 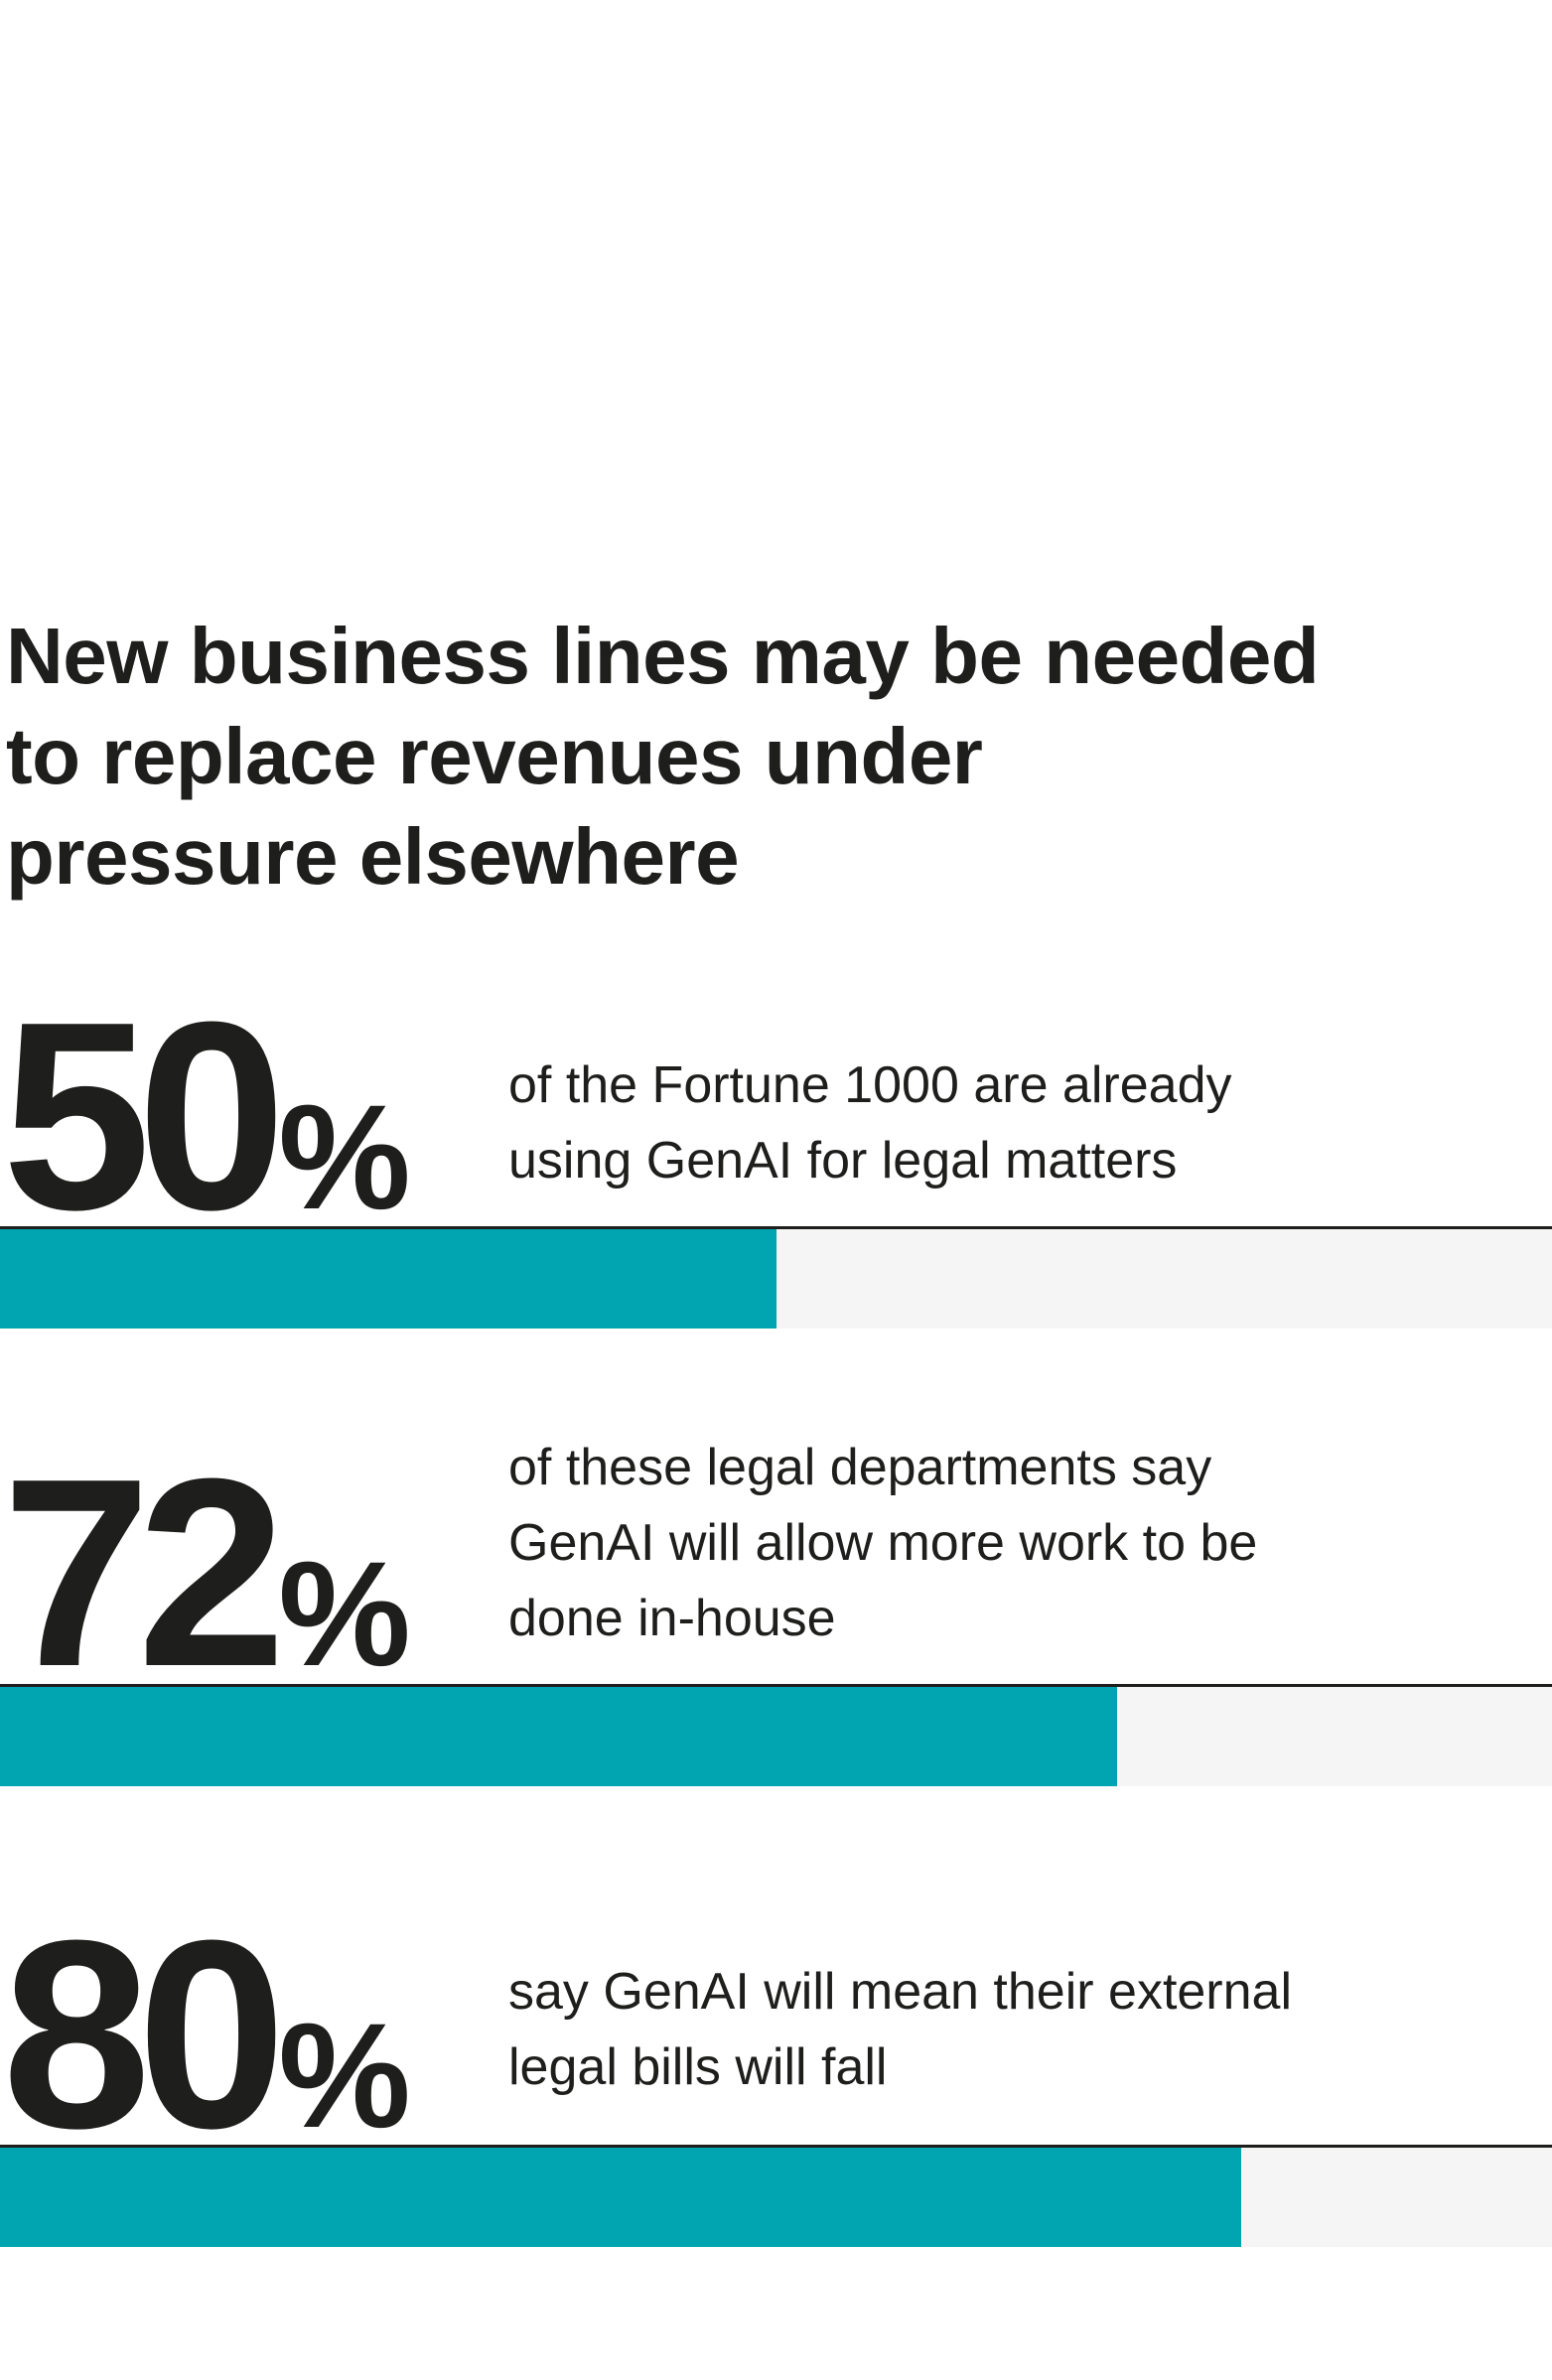 I want to click on stat-number: 72, so click(x=144, y=1573).